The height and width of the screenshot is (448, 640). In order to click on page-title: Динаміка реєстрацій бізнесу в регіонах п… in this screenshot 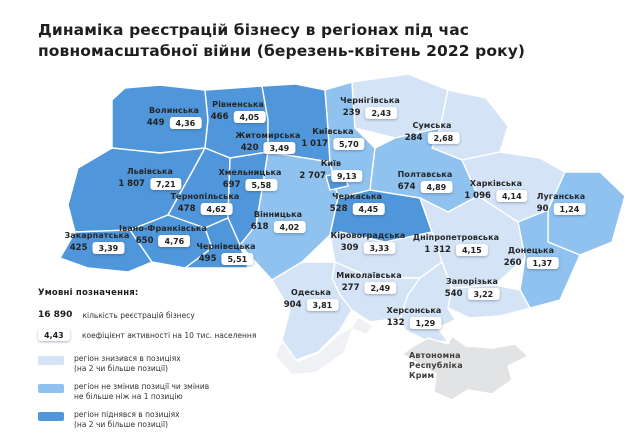, I will do `click(318, 41)`.